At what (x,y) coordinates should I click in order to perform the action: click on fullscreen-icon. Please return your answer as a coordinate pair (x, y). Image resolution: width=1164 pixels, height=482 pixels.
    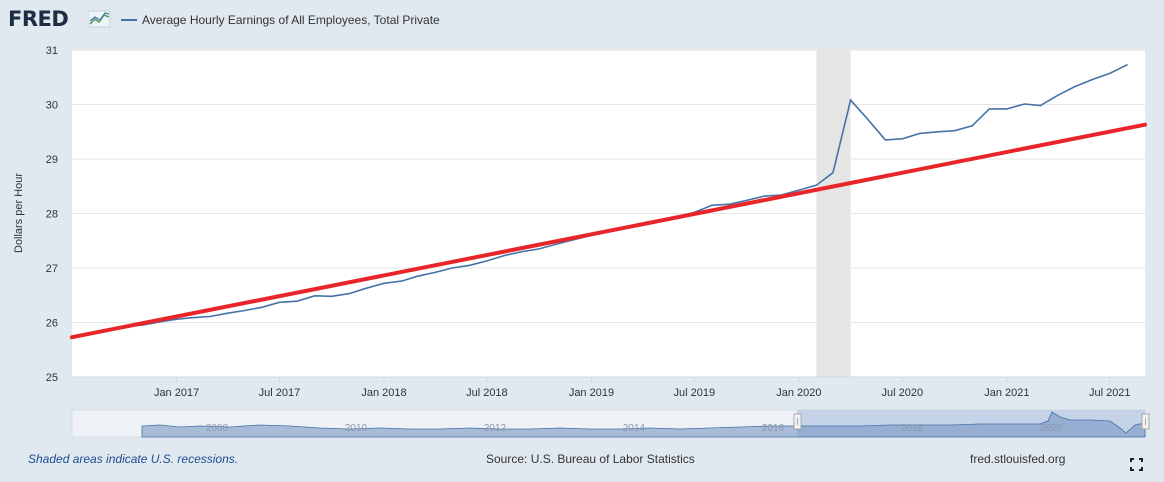
    Looking at the image, I should click on (1136, 464).